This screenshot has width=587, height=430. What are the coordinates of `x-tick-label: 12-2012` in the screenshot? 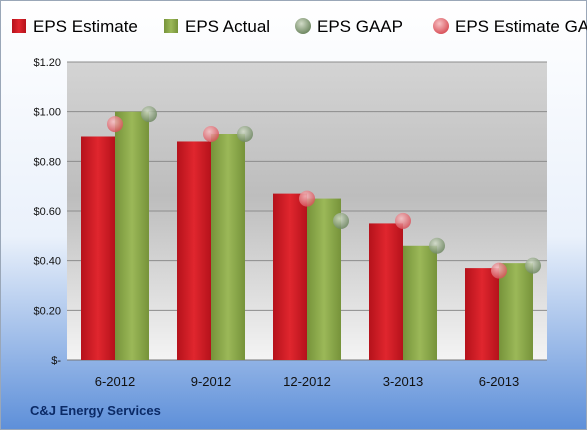 It's located at (307, 381).